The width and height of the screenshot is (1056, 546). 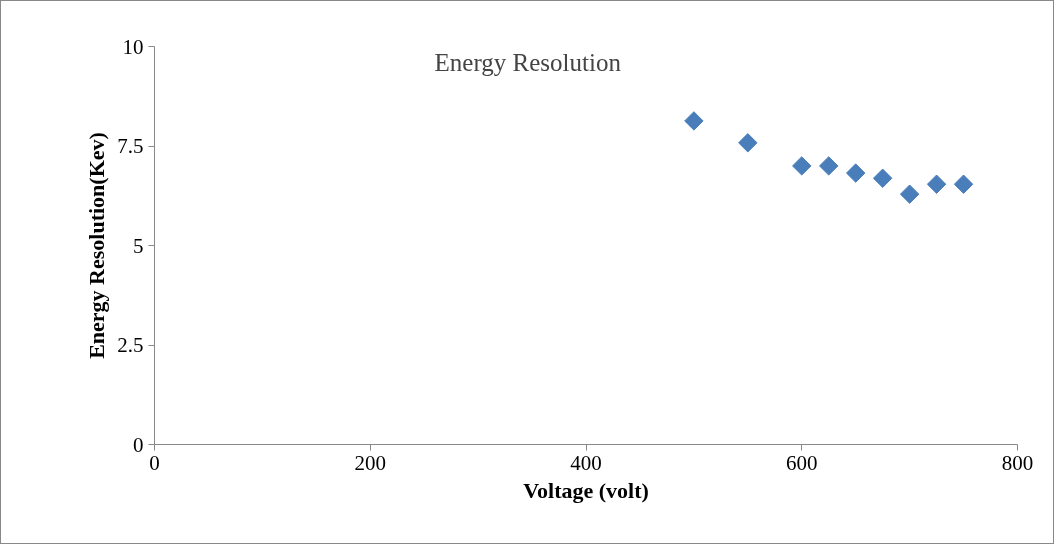 What do you see at coordinates (1017, 462) in the screenshot?
I see `x-tick-label: 800` at bounding box center [1017, 462].